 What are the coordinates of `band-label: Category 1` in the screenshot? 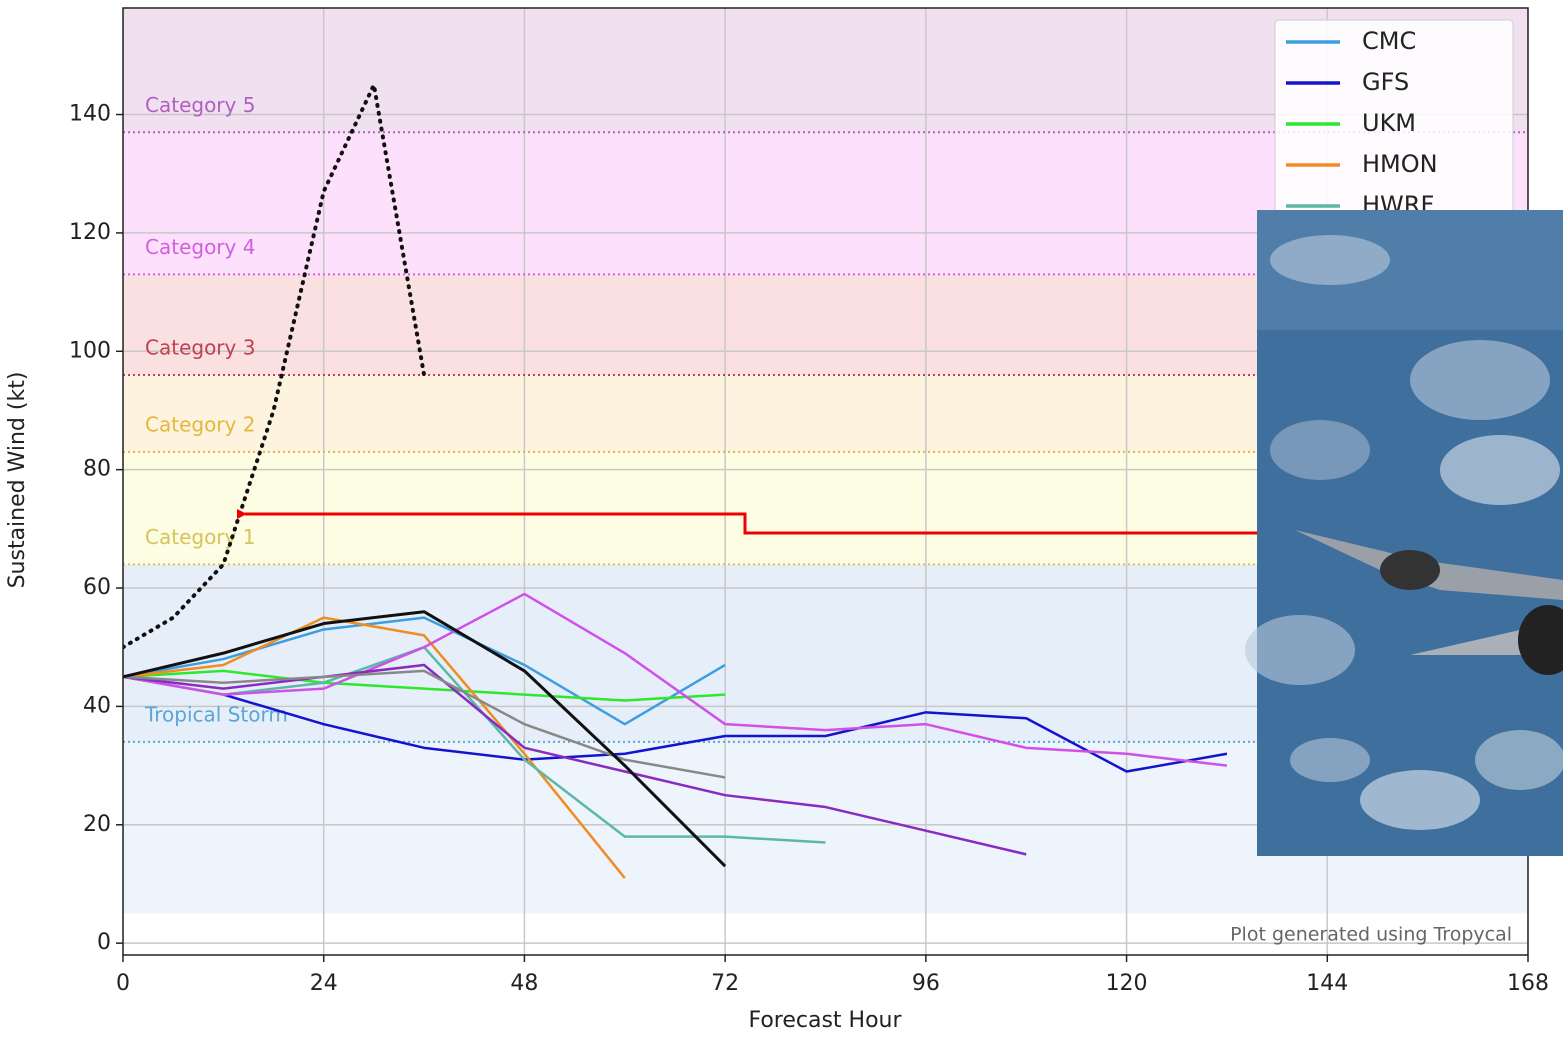 It's located at (200, 537).